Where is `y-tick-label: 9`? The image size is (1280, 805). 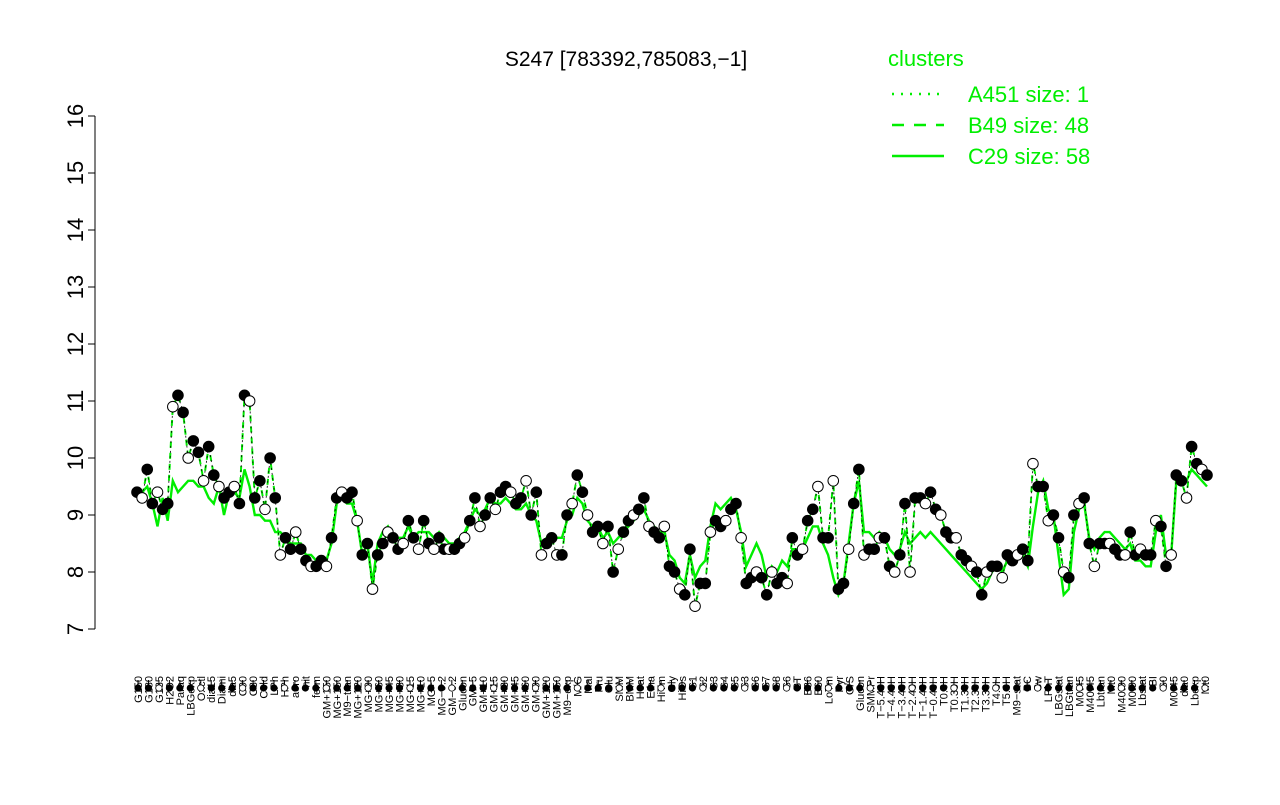
y-tick-label: 9 is located at coordinates (75, 515).